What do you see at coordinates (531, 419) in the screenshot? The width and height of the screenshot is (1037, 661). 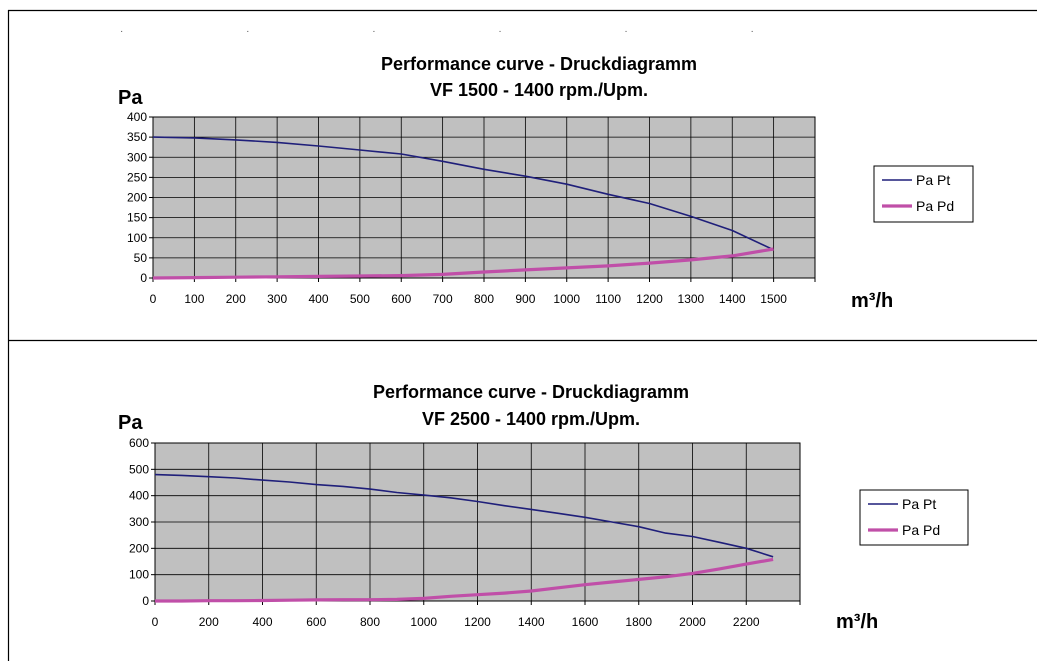 I see `chart-subtitle: VF 2500 - 1400 rpm./Upm.` at bounding box center [531, 419].